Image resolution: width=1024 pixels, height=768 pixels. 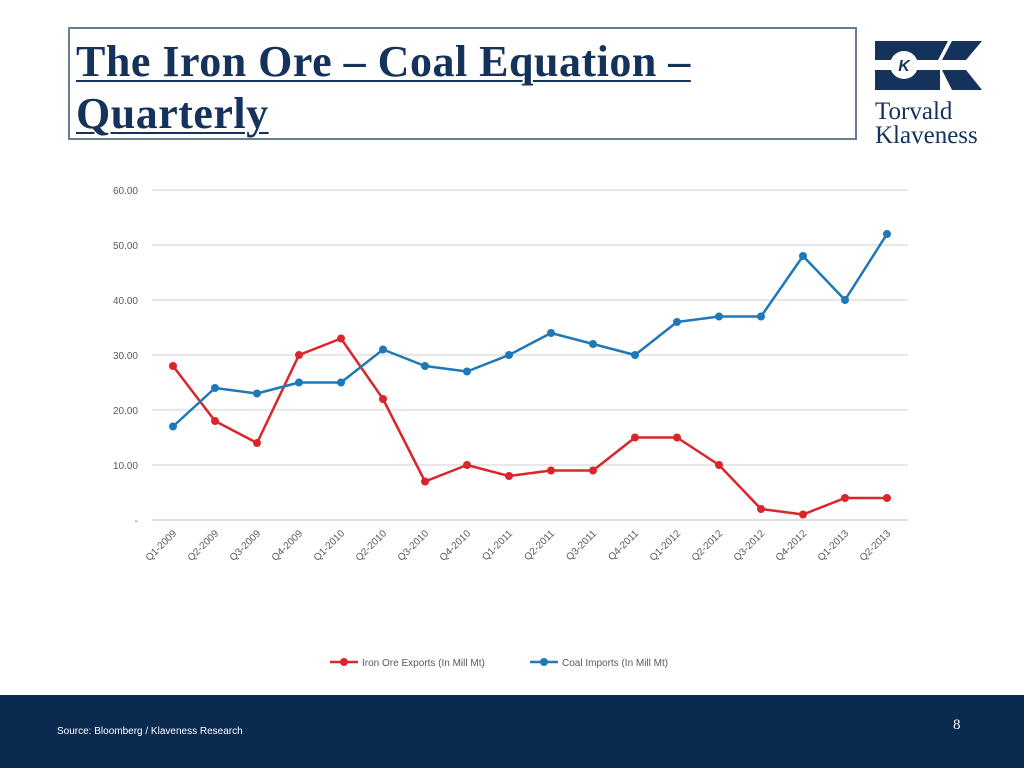 I want to click on logo-wordmark: Torvald Klaveness, so click(x=926, y=123).